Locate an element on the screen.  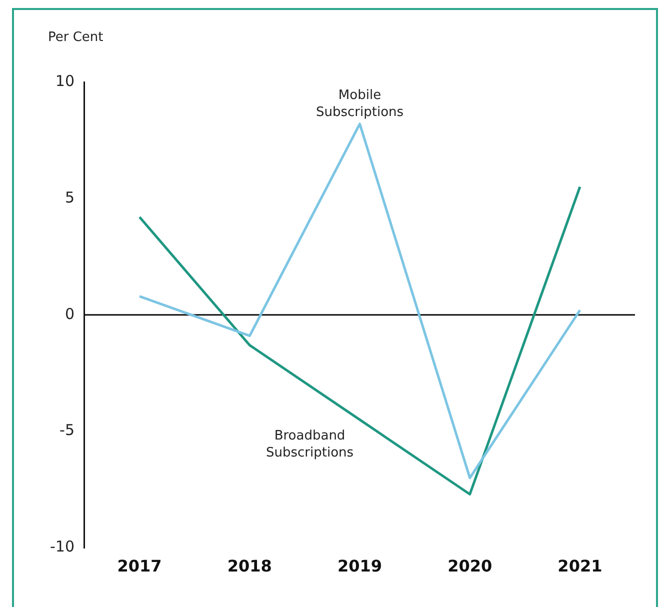
series-label: Broadband Subscriptions is located at coordinates (310, 444).